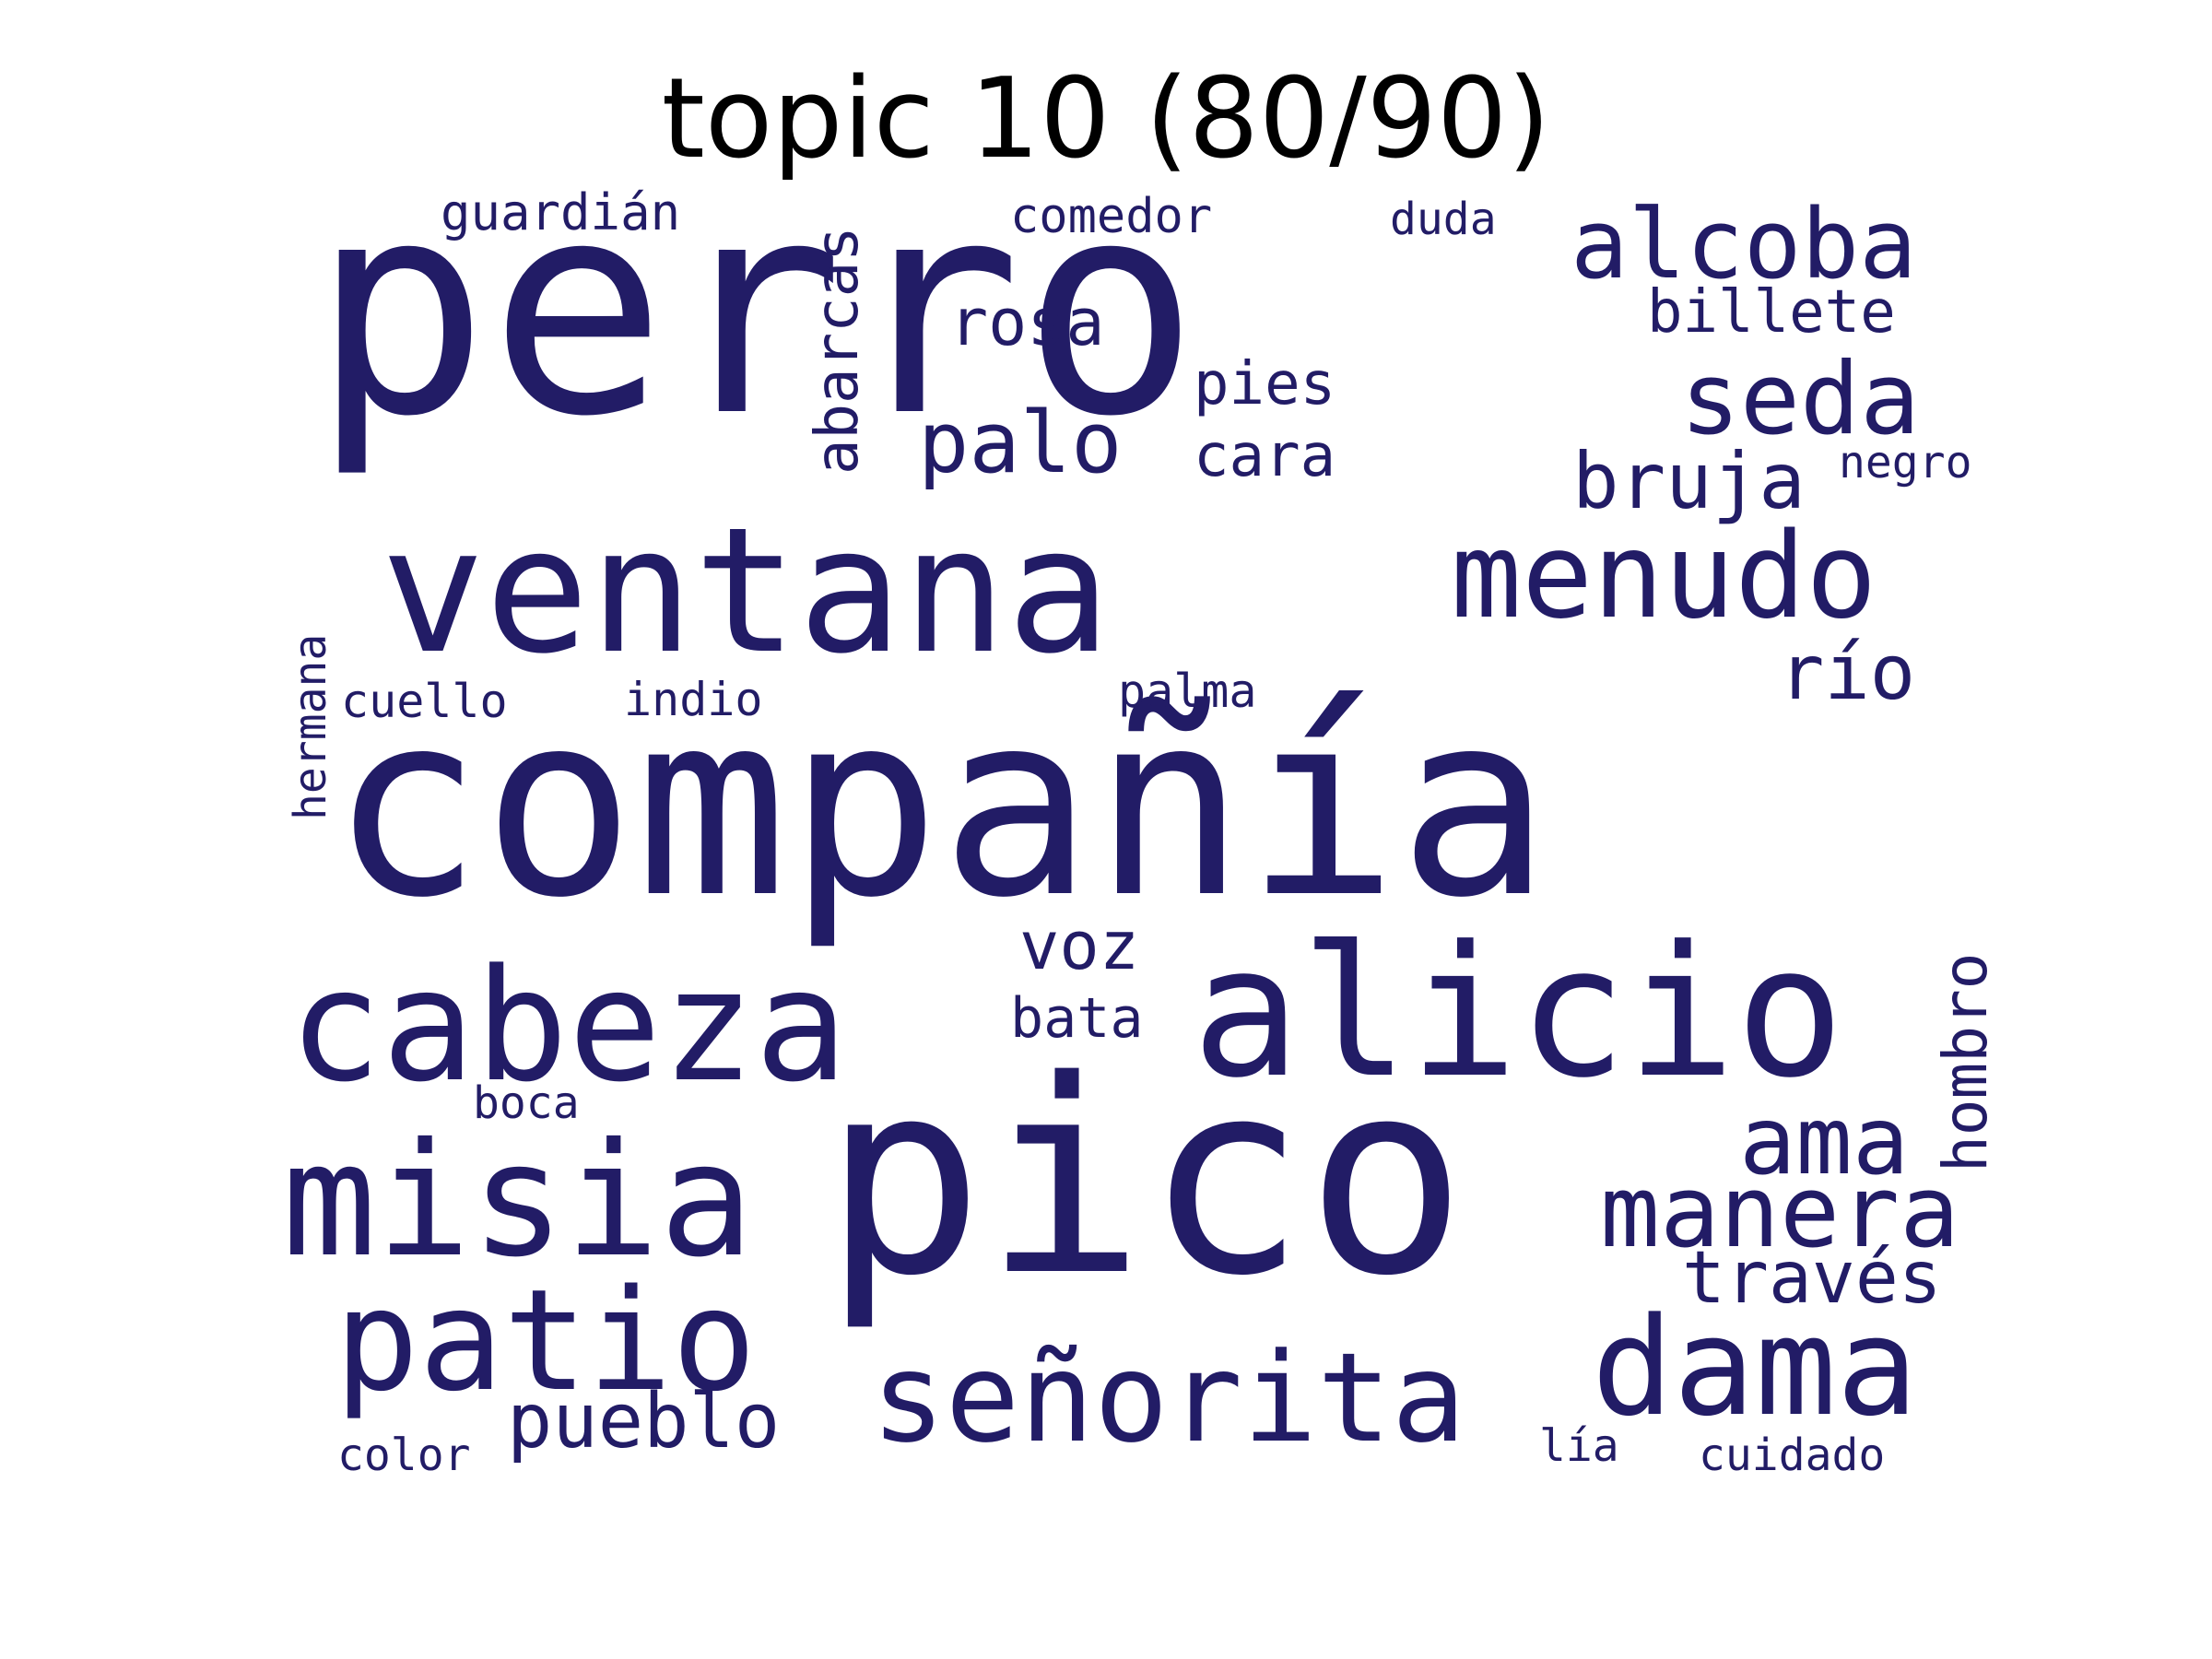  What do you see at coordinates (1744, 244) in the screenshot?
I see `word-alcoba: alcoba` at bounding box center [1744, 244].